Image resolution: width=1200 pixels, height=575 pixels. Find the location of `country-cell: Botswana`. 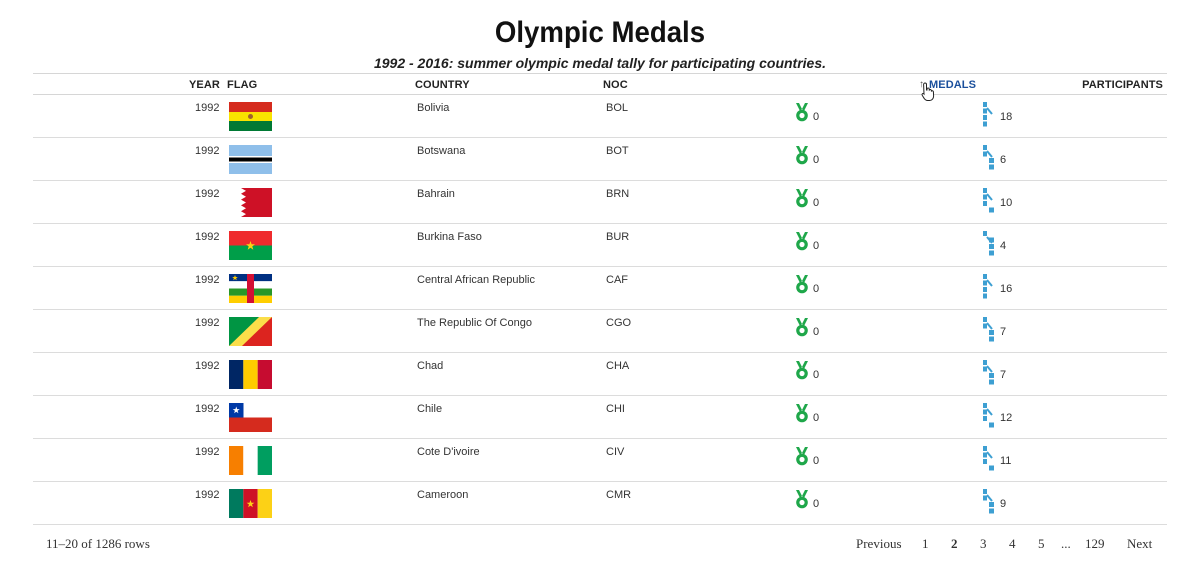

country-cell: Botswana is located at coordinates (441, 151).